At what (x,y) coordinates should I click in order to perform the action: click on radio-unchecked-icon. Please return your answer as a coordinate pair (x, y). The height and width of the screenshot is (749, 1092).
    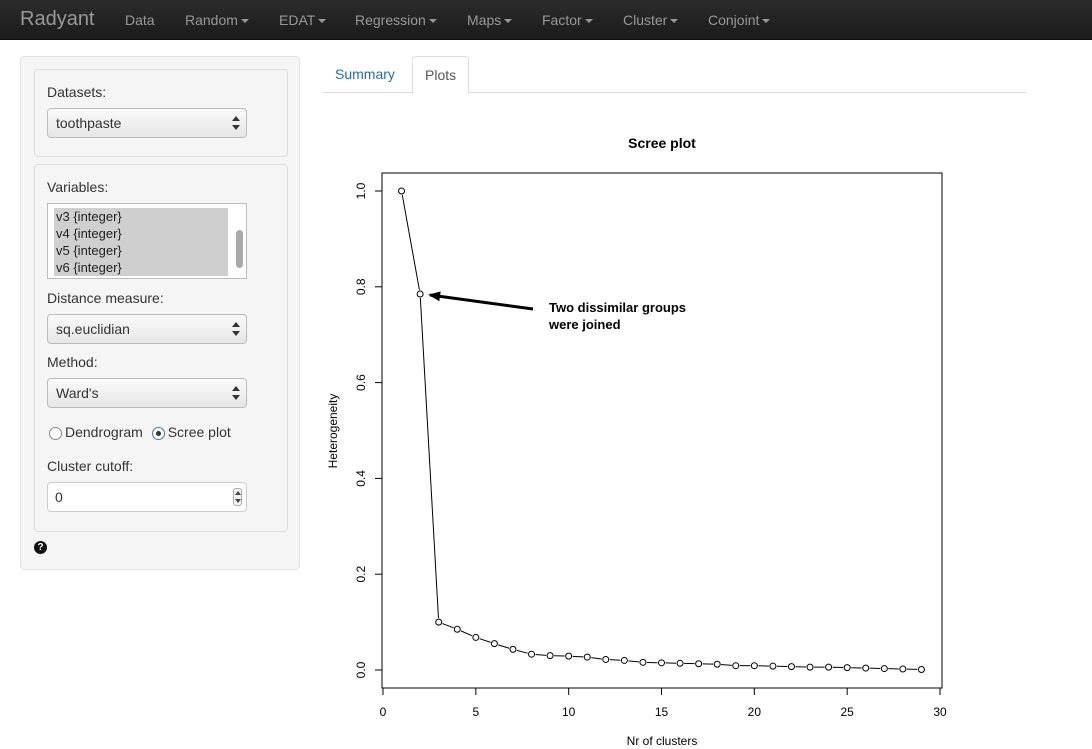
    Looking at the image, I should click on (55, 433).